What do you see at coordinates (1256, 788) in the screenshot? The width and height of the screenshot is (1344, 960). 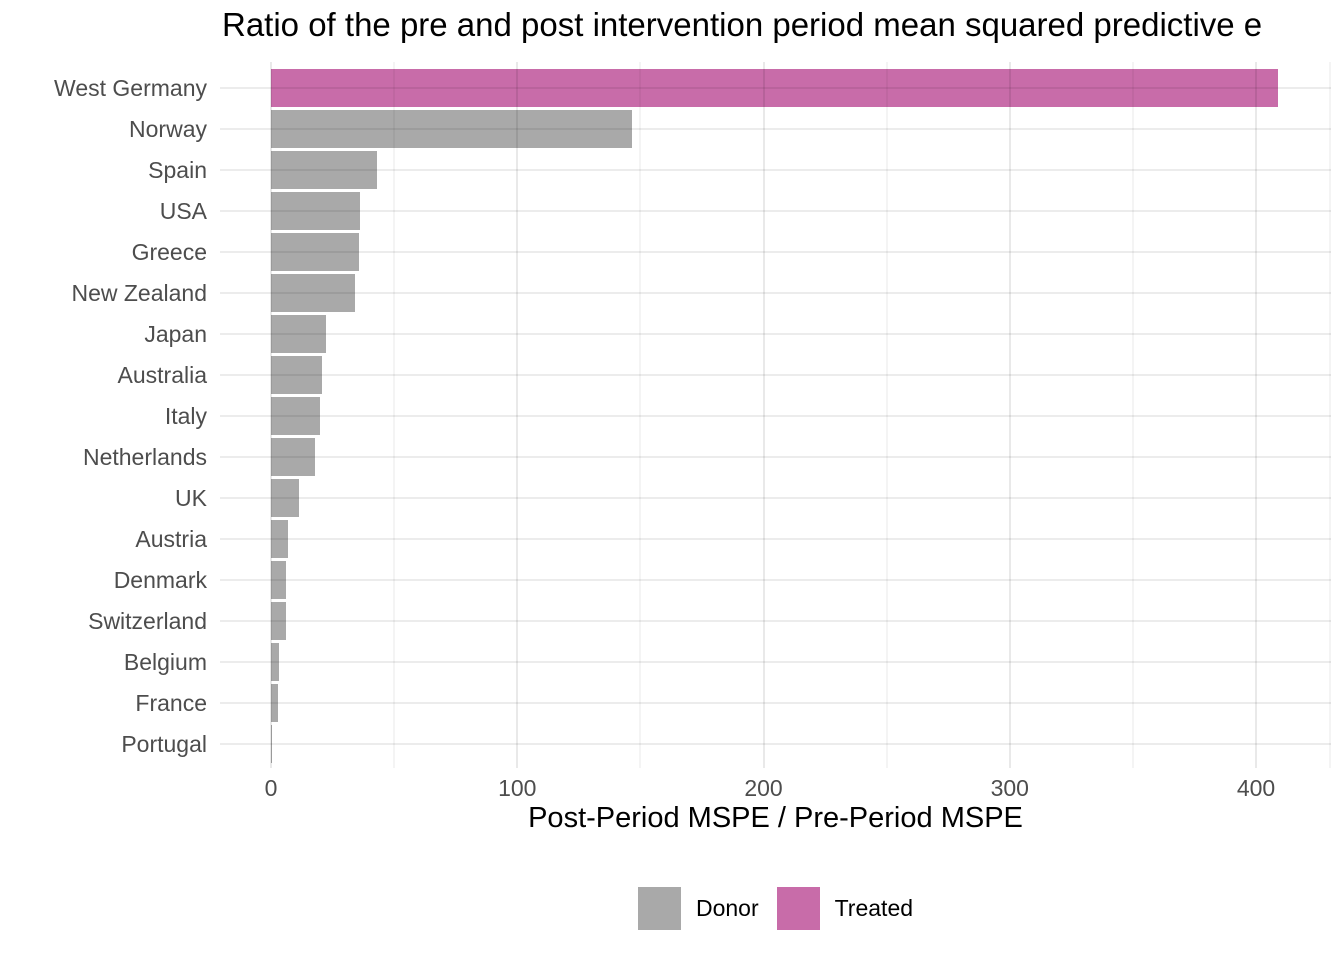 I see `x-tick-label-400: 400` at bounding box center [1256, 788].